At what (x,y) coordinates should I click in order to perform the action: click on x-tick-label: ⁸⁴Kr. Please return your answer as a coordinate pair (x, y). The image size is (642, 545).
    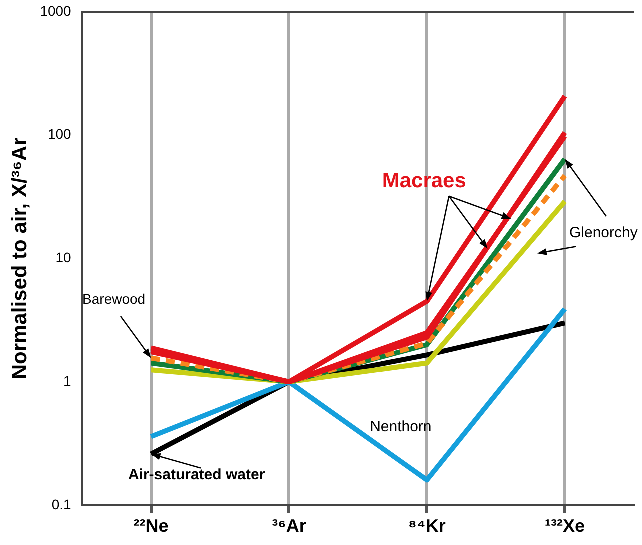
    Looking at the image, I should click on (427, 526).